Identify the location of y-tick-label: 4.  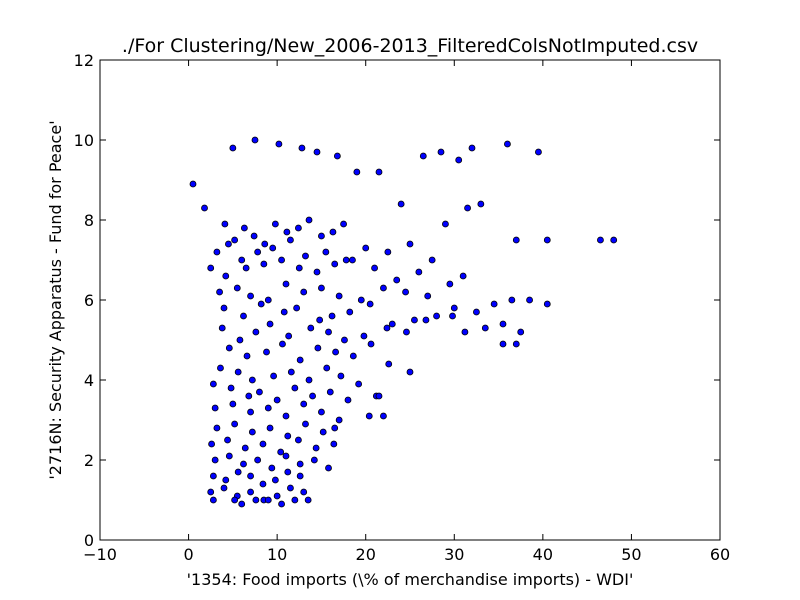
(89, 380).